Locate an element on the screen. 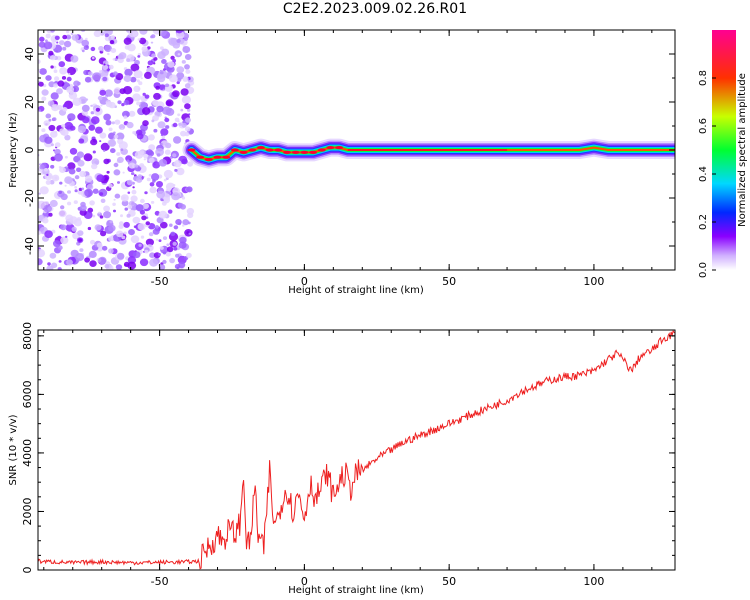 This screenshot has height=600, width=750. snr-ylabel: SNR (10 * v/v) is located at coordinates (13, 449).